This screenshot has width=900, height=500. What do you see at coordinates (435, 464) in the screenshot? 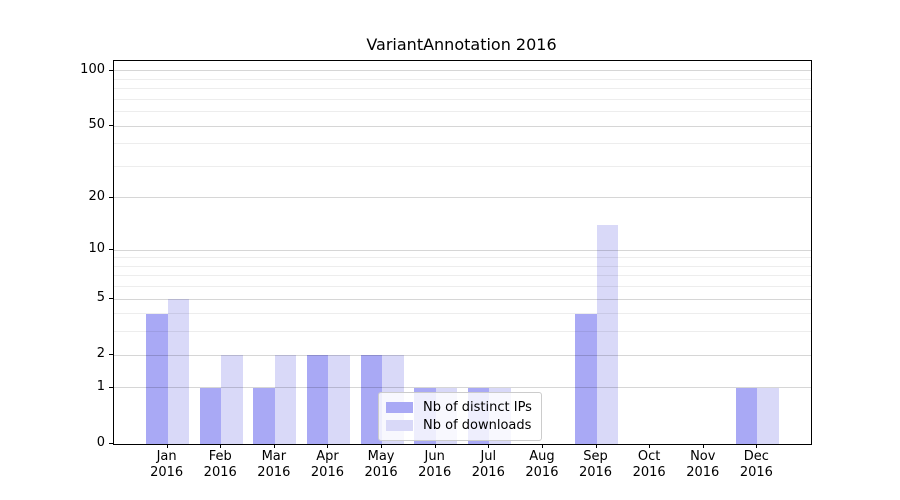
I see `x-tick-label: Jun 2016` at bounding box center [435, 464].